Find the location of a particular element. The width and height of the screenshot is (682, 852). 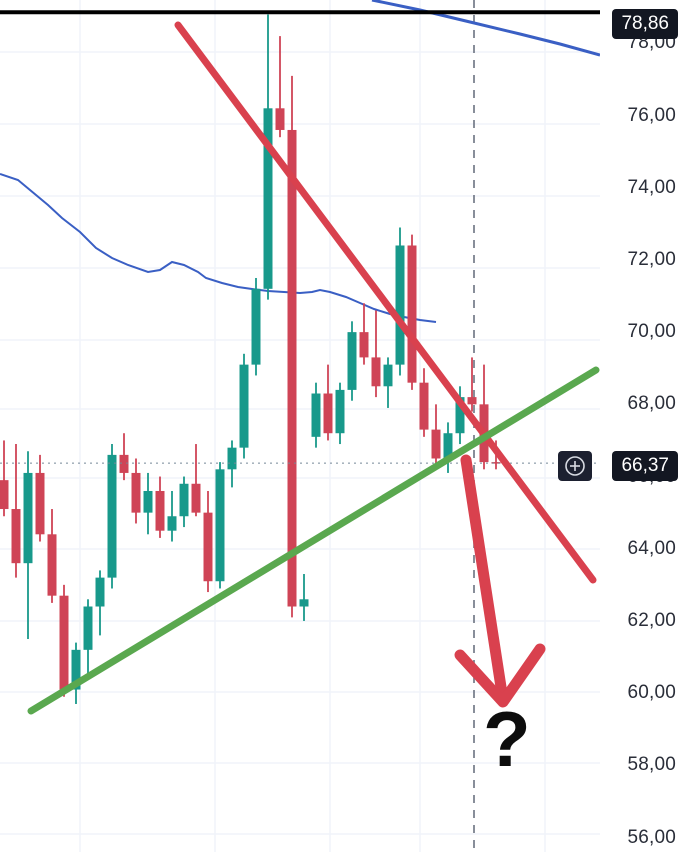

ma-fast is located at coordinates (218, 248).